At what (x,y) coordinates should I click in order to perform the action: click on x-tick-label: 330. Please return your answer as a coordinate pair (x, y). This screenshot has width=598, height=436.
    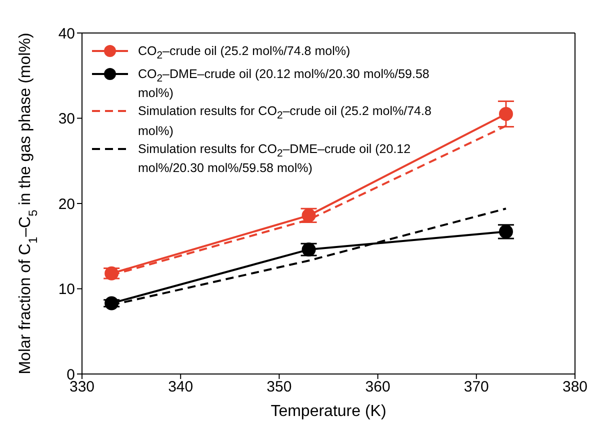
    Looking at the image, I should click on (82, 387).